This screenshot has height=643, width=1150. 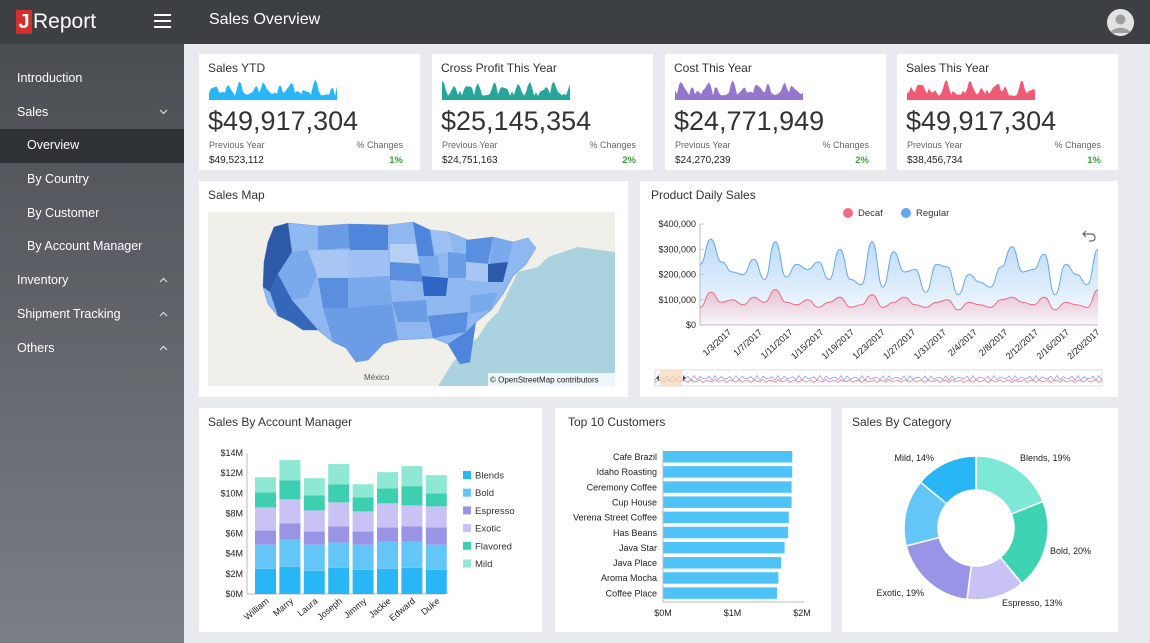 I want to click on sidebar-item-label: Shipment Tracking, so click(x=69, y=313).